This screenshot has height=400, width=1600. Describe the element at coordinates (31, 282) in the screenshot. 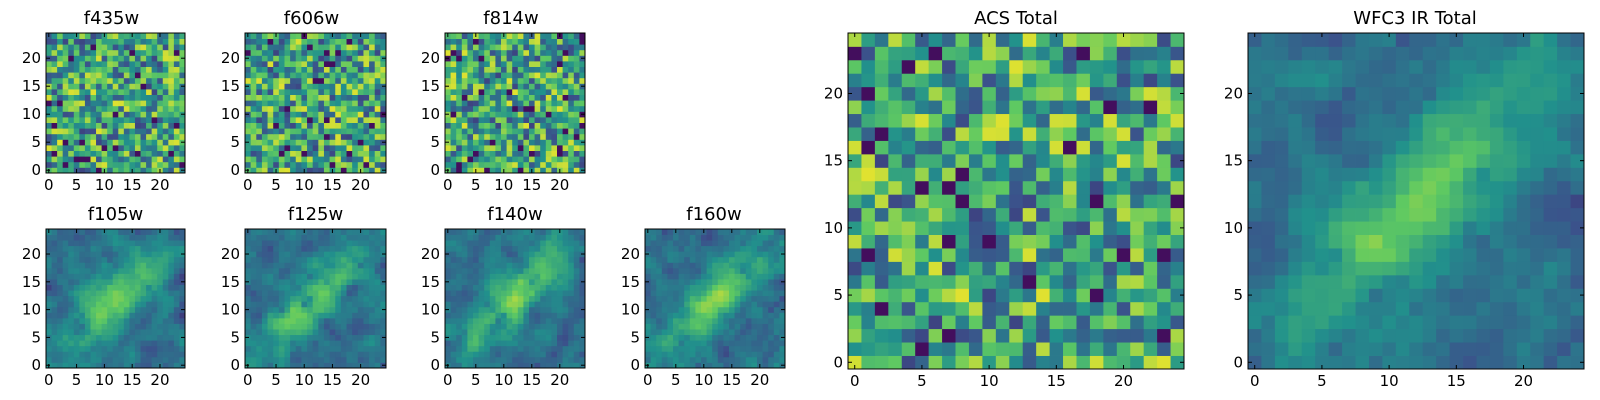

I see `y-tick-label: 15` at that location.